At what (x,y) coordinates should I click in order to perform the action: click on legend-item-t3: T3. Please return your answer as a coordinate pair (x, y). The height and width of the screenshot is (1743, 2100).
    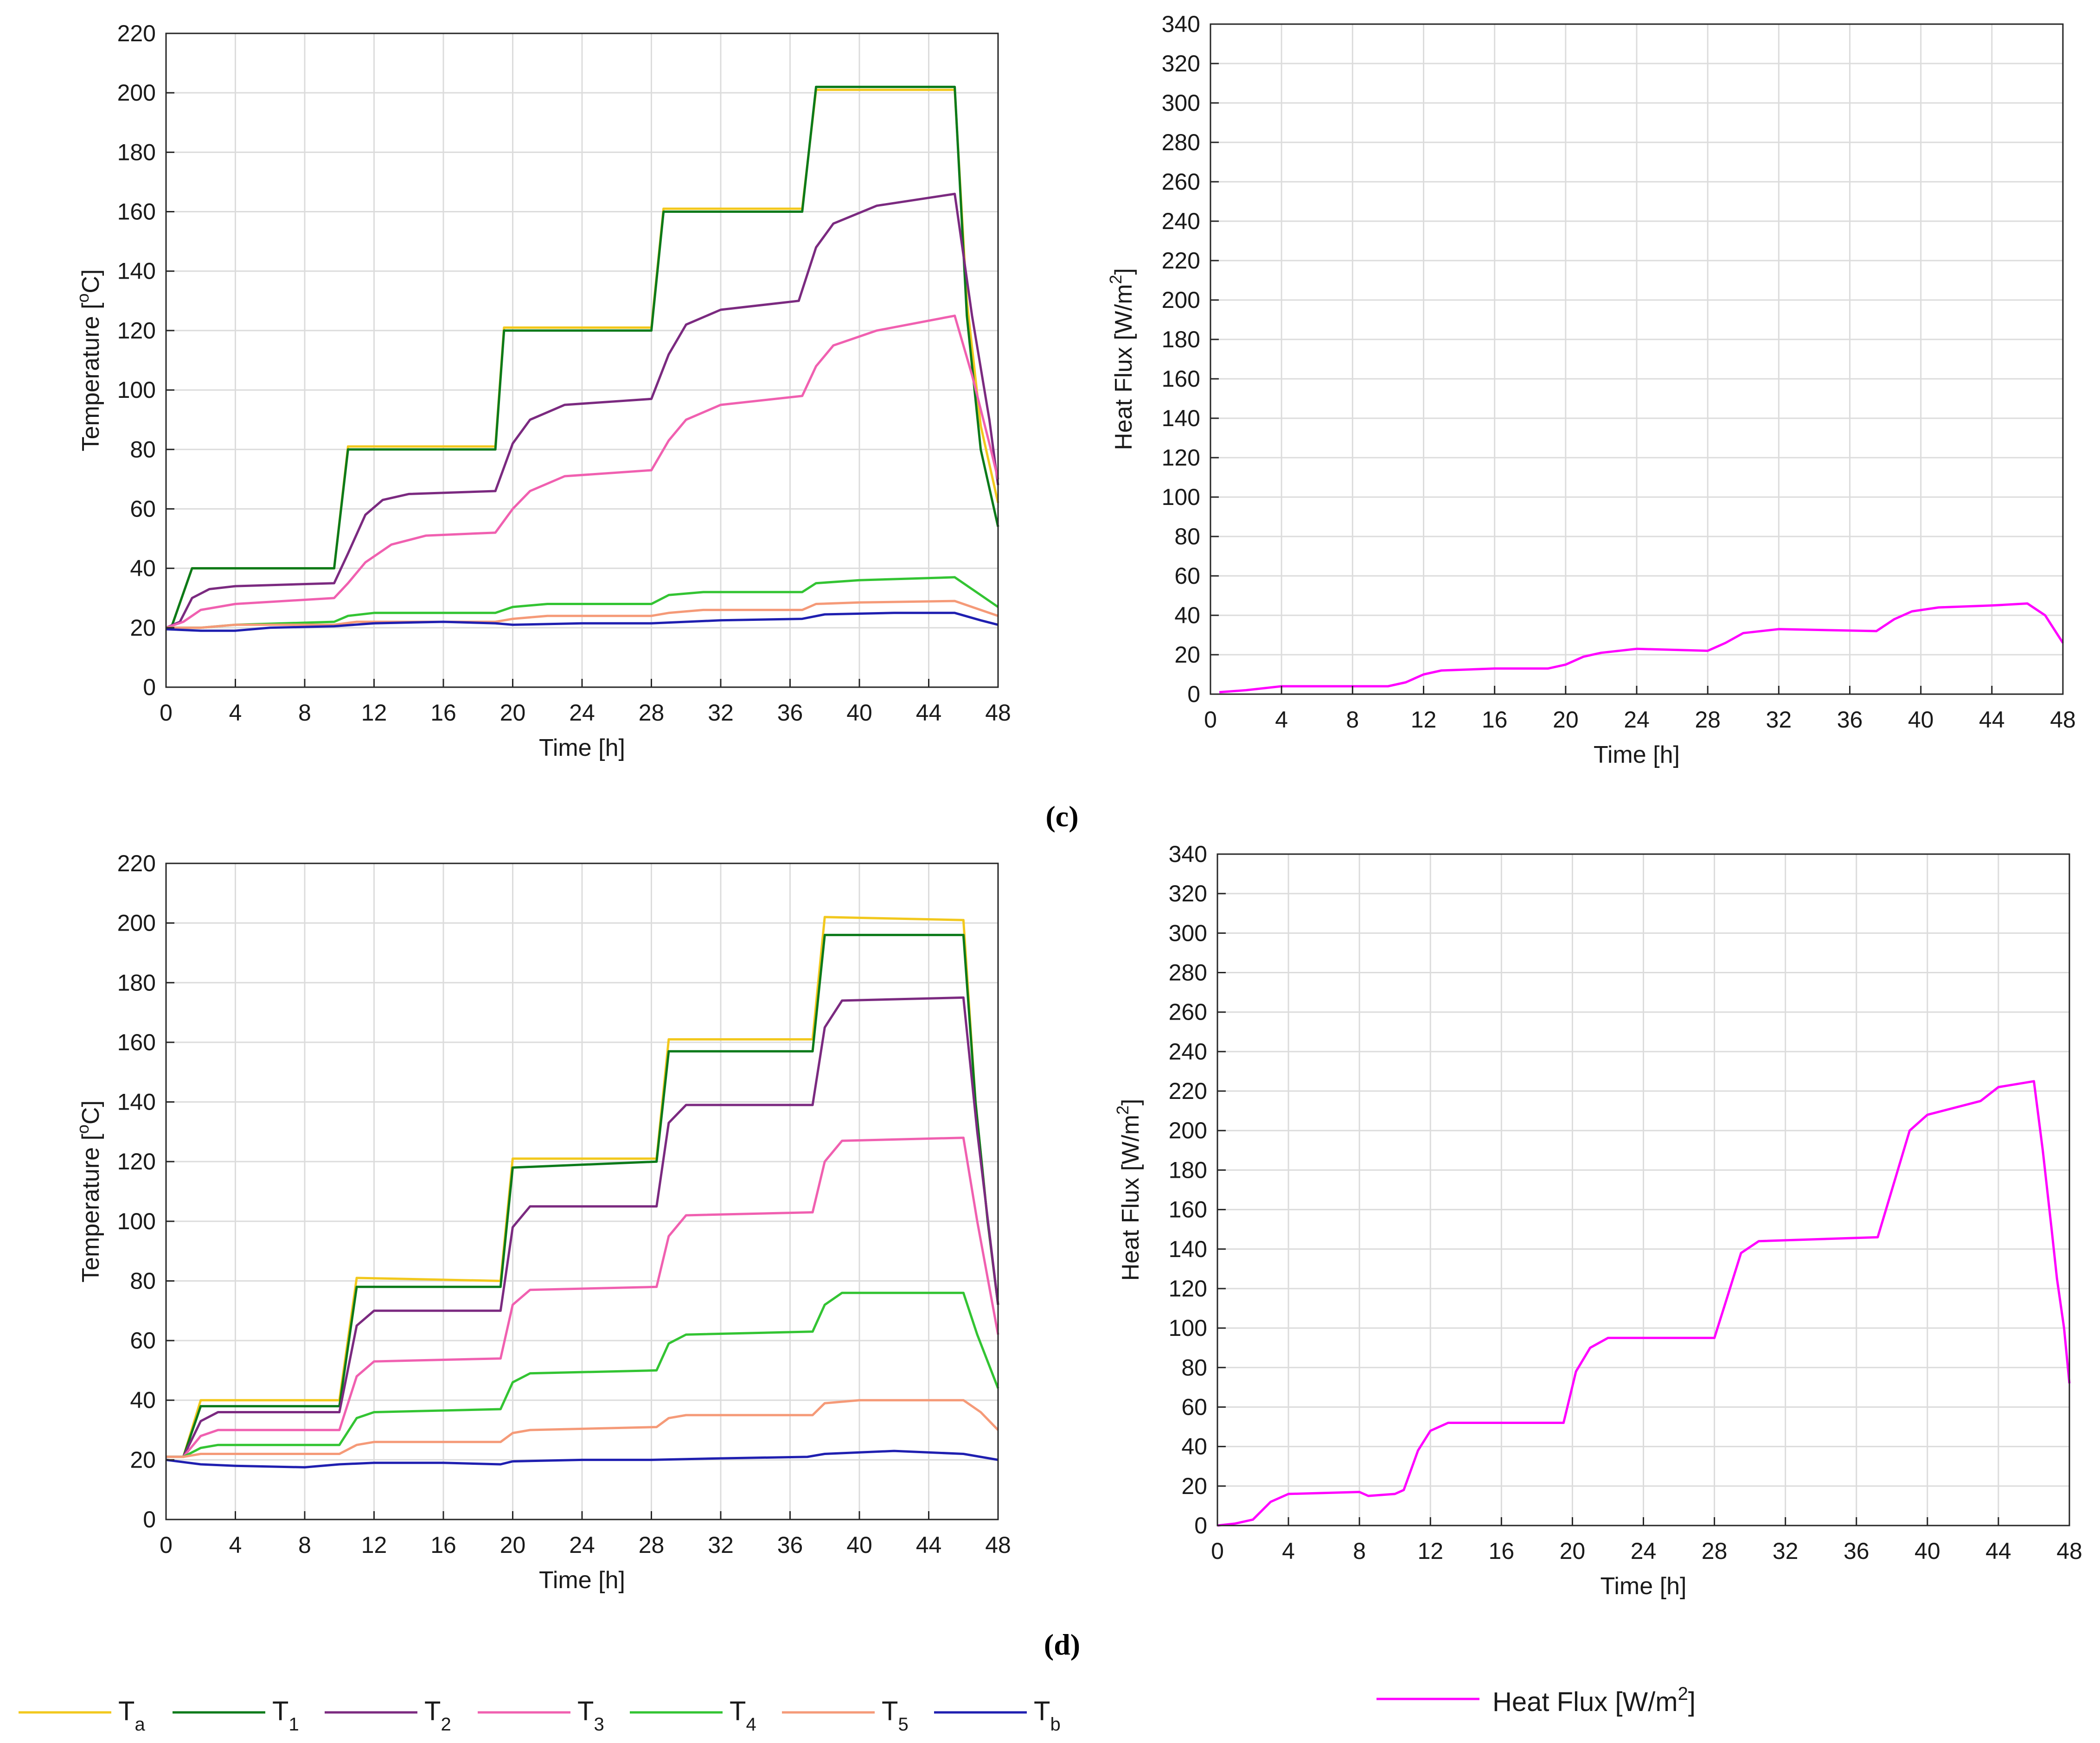
    Looking at the image, I should click on (541, 1715).